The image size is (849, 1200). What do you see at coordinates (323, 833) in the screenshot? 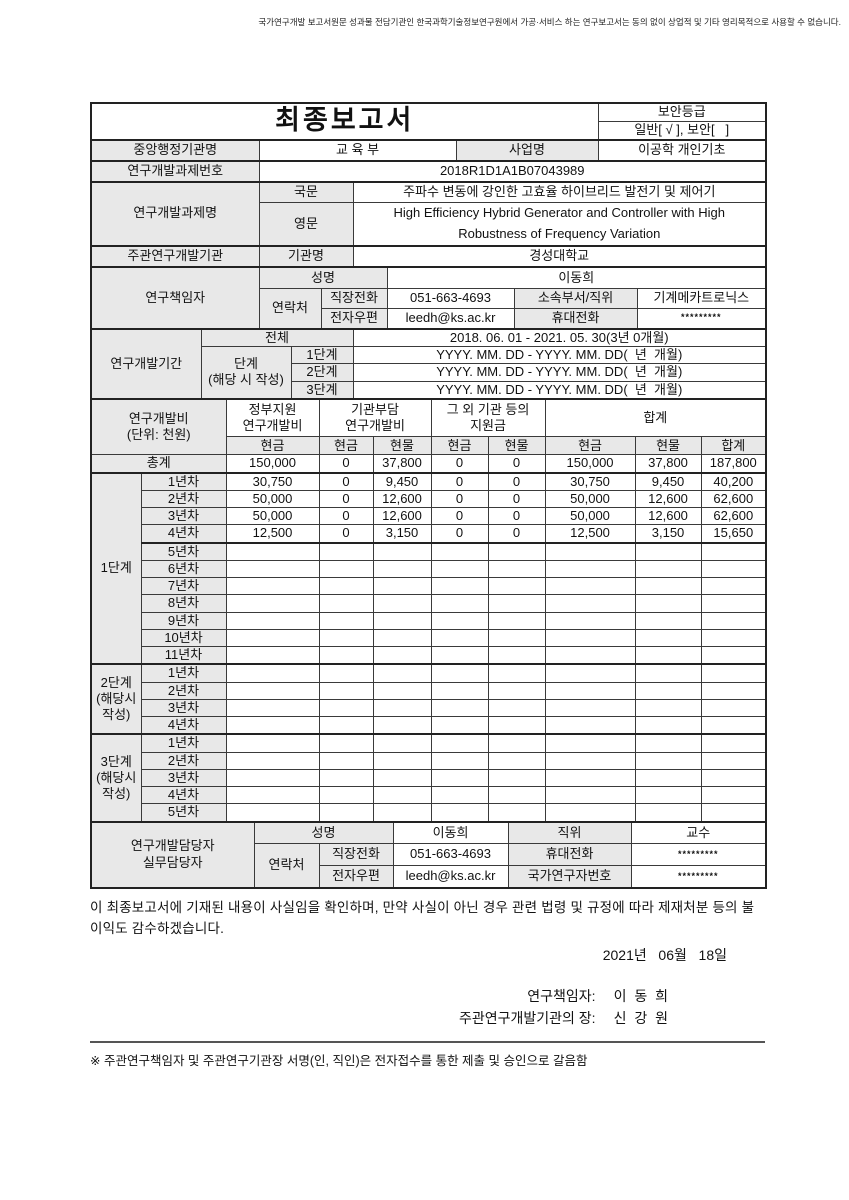
I see `manager-name-label: 성명` at bounding box center [323, 833].